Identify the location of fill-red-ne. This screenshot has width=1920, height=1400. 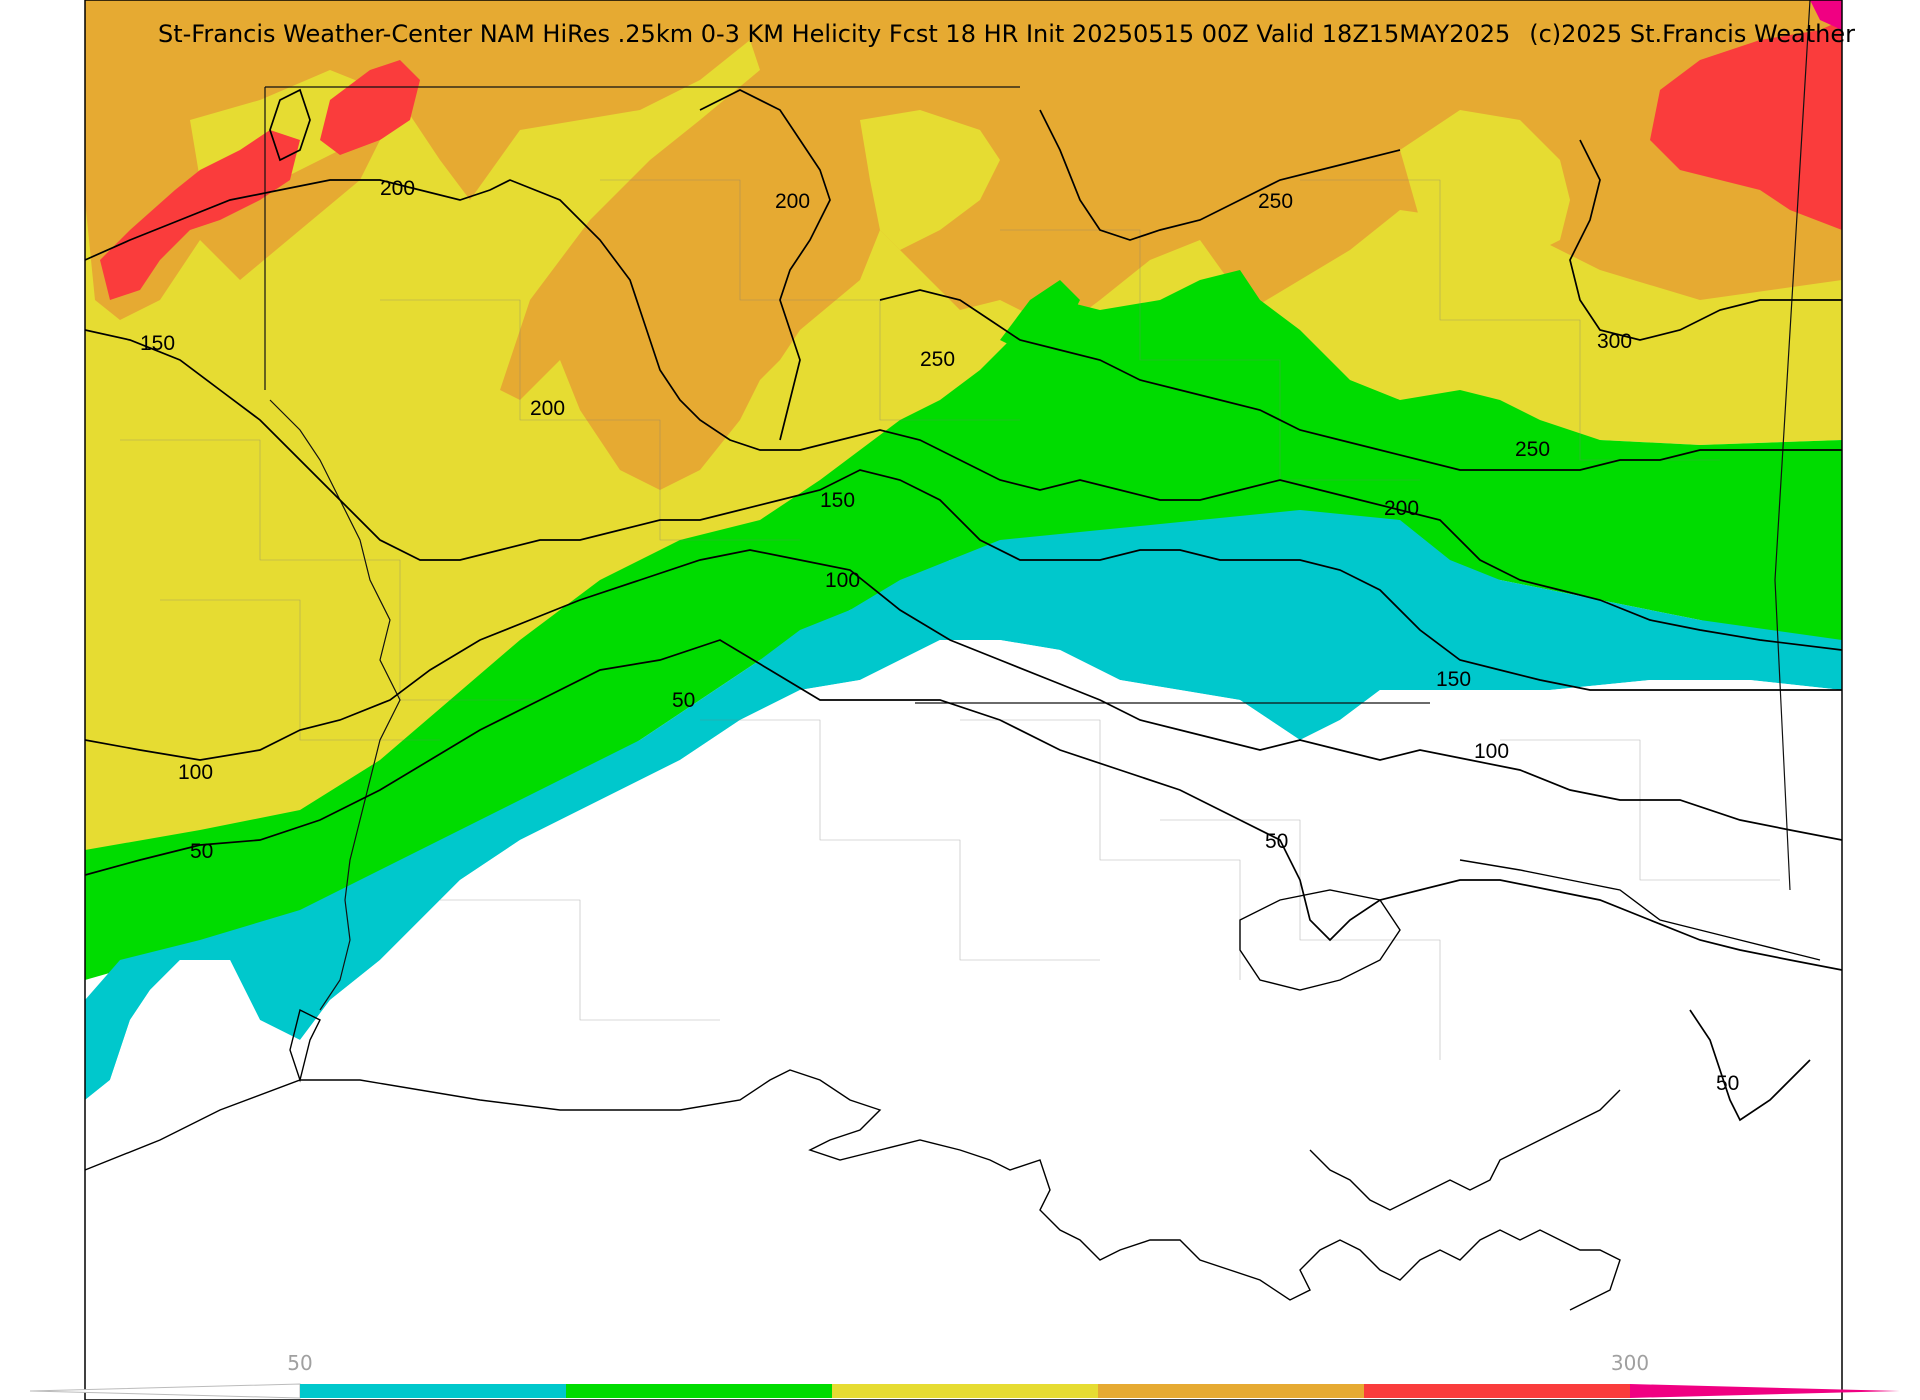
(1746, 125).